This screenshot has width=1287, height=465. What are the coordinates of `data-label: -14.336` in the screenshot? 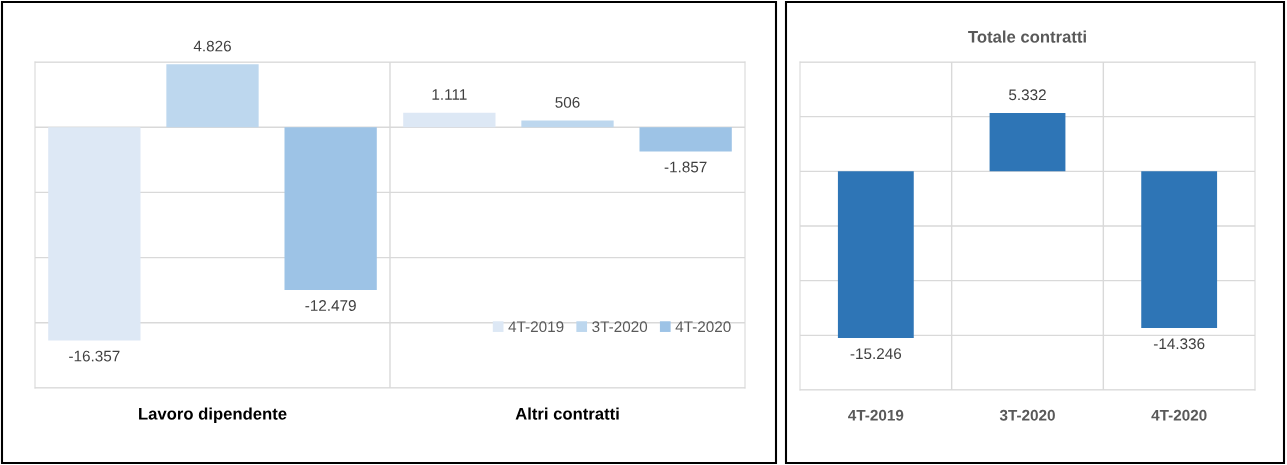 It's located at (1179, 344).